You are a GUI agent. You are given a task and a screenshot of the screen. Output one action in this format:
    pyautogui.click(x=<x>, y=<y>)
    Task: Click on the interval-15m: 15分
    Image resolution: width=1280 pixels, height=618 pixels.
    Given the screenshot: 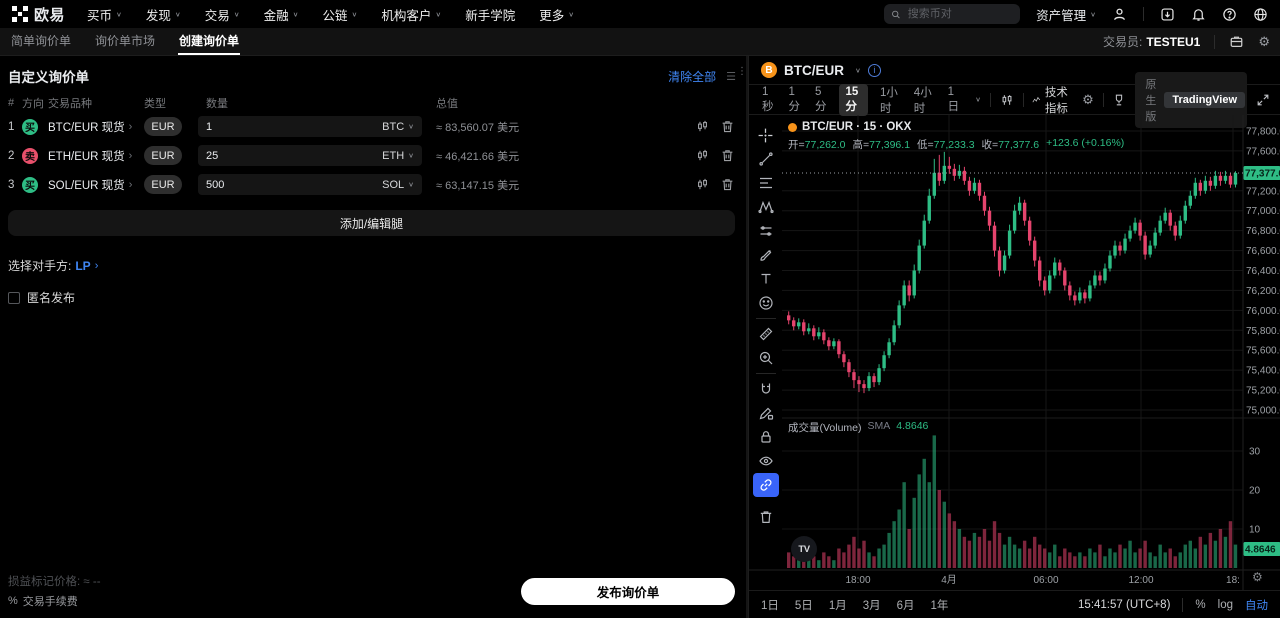 What is the action you would take?
    pyautogui.click(x=853, y=99)
    